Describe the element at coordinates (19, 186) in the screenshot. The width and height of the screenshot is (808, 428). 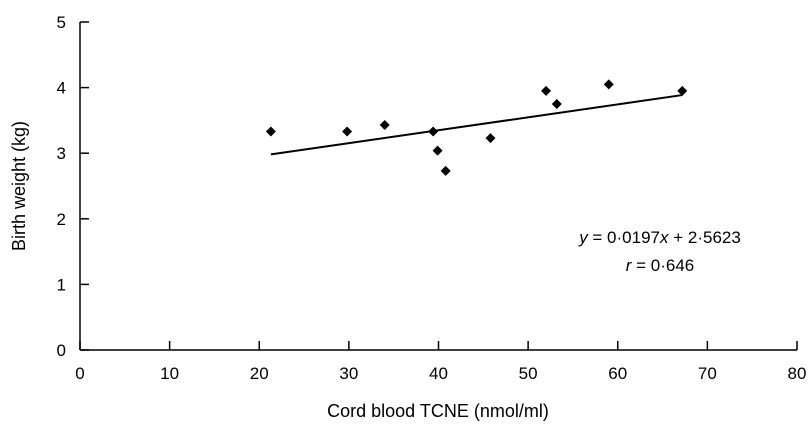
I see `y-axis-title: Birth weight (kg)` at that location.